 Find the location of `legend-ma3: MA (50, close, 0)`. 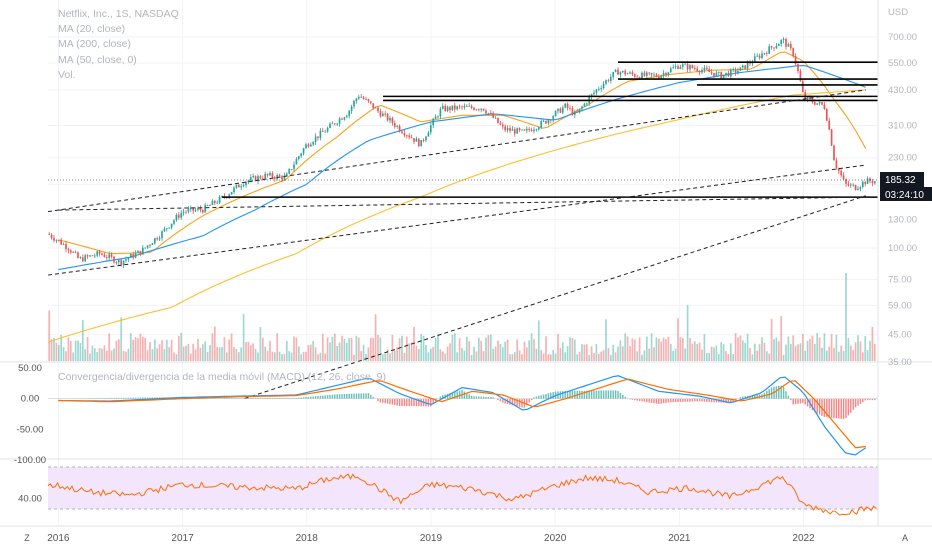

legend-ma3: MA (50, close, 0) is located at coordinates (97, 59).